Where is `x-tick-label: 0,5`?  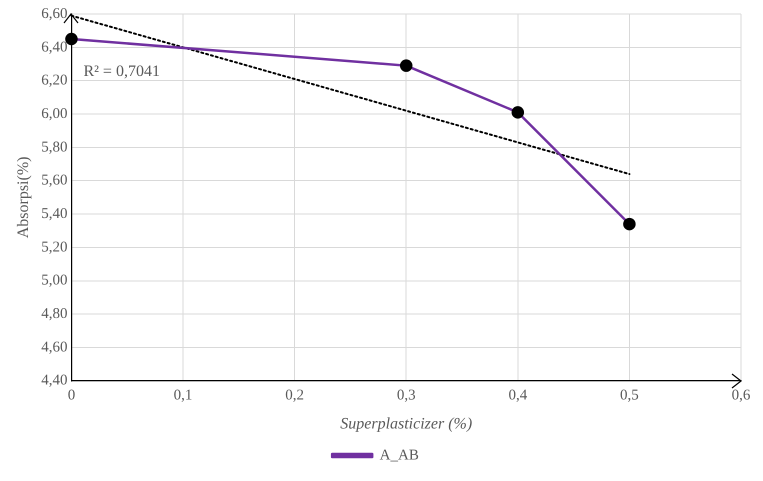 x-tick-label: 0,5 is located at coordinates (629, 396).